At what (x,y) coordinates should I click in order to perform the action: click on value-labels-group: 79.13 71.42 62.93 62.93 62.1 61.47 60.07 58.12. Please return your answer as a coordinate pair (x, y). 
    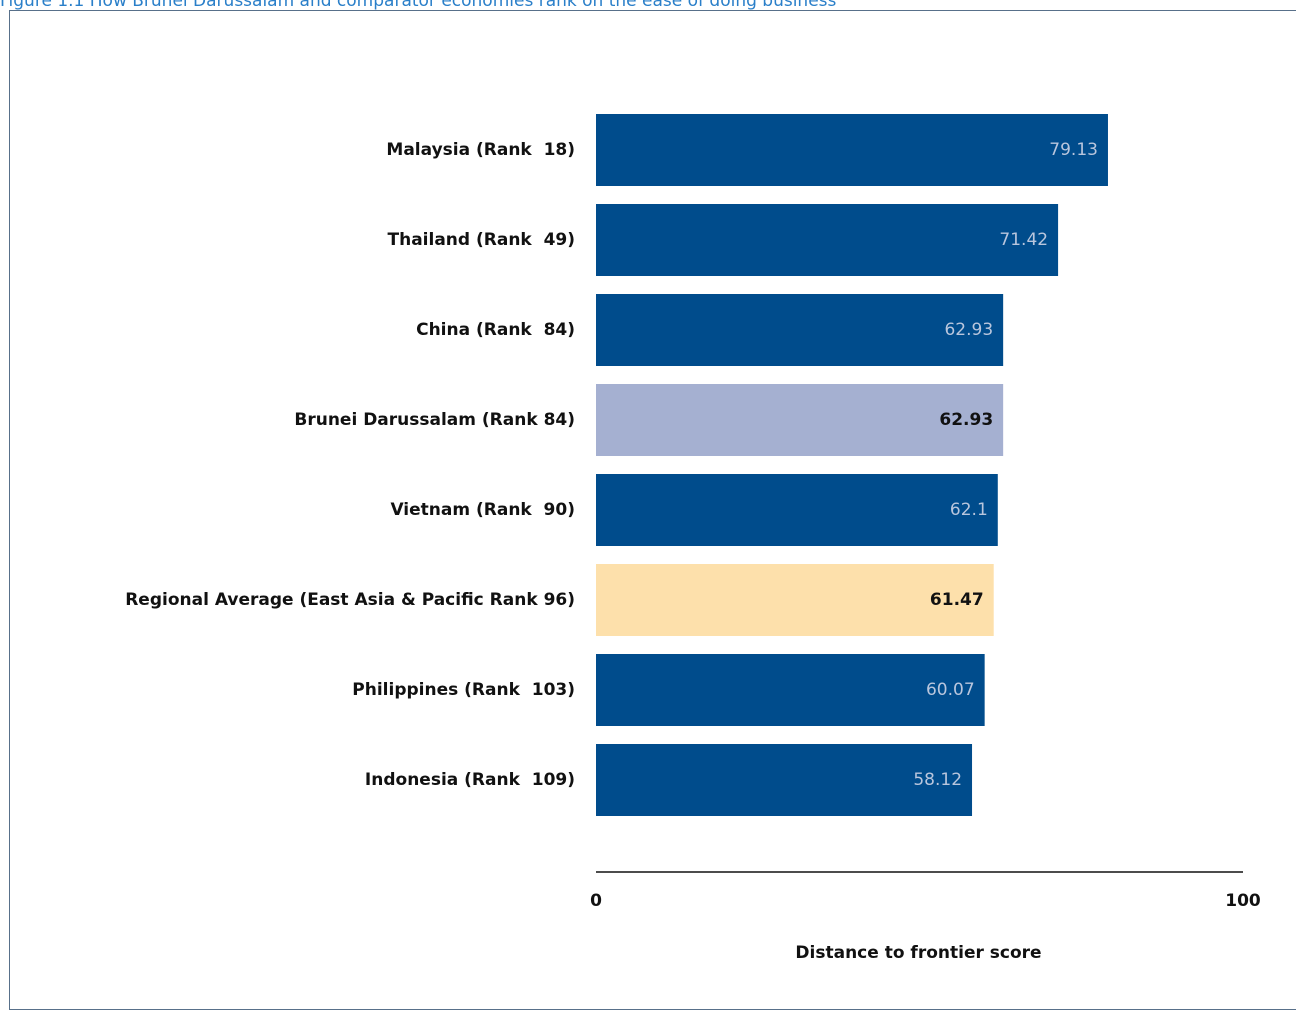
    Looking at the image, I should click on (1005, 465).